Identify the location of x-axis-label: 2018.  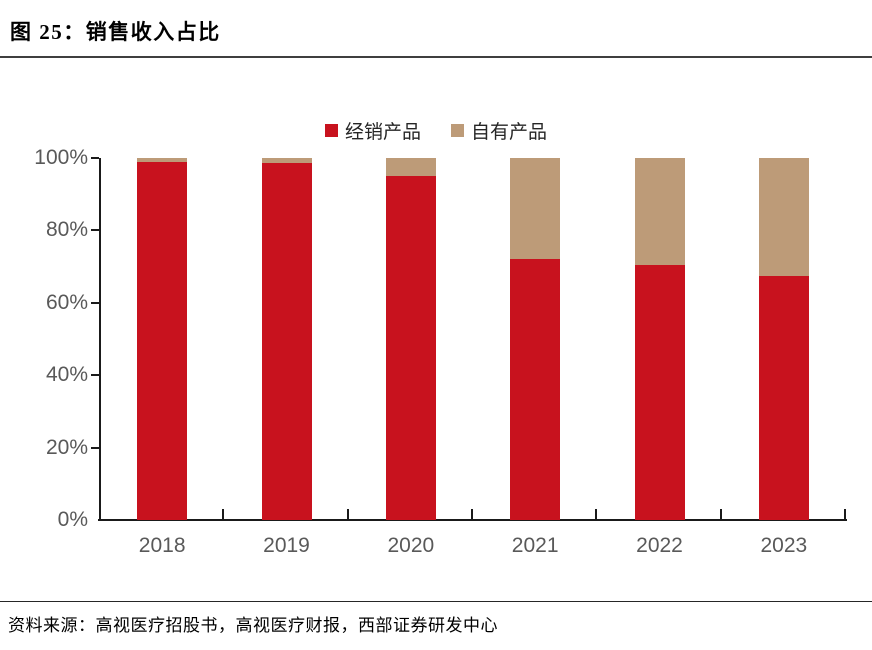
(162, 545).